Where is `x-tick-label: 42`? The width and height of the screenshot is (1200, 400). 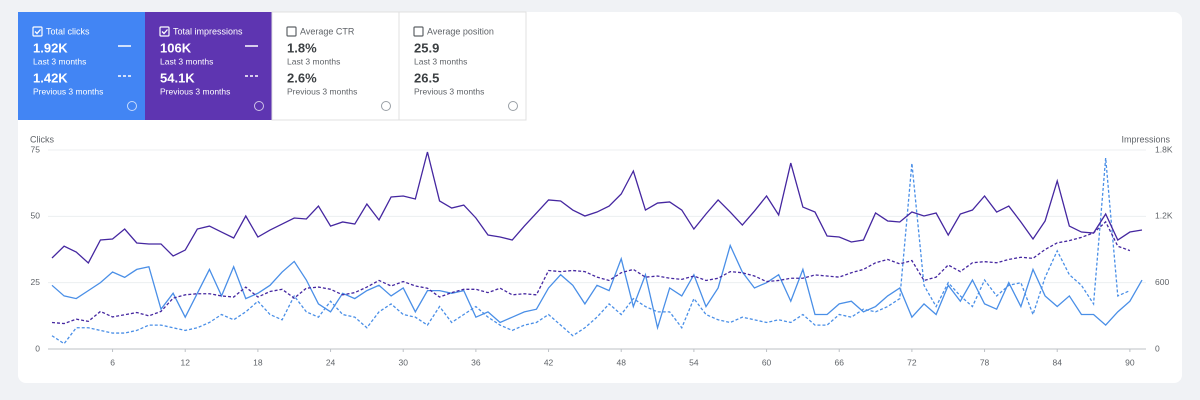
x-tick-label: 42 is located at coordinates (549, 362).